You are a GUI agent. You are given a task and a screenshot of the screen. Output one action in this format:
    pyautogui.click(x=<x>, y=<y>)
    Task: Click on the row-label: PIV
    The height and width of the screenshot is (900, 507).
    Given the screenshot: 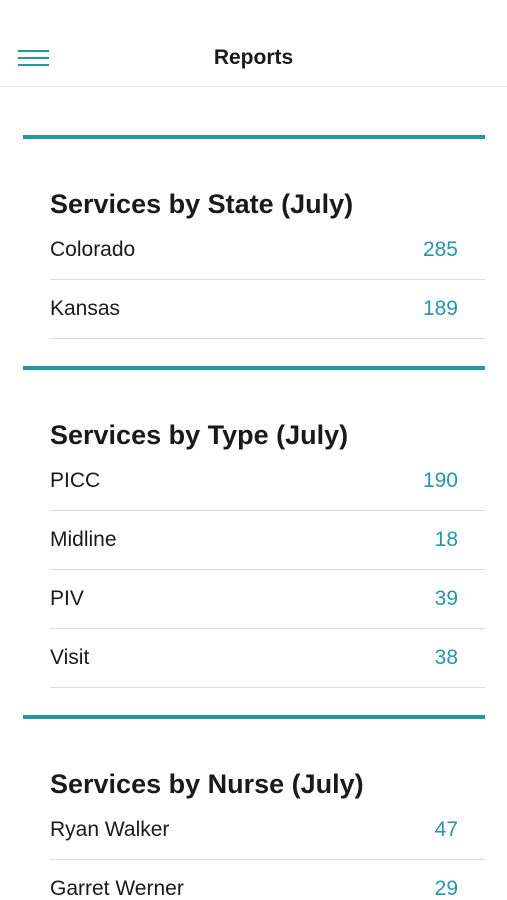 What is the action you would take?
    pyautogui.click(x=67, y=598)
    